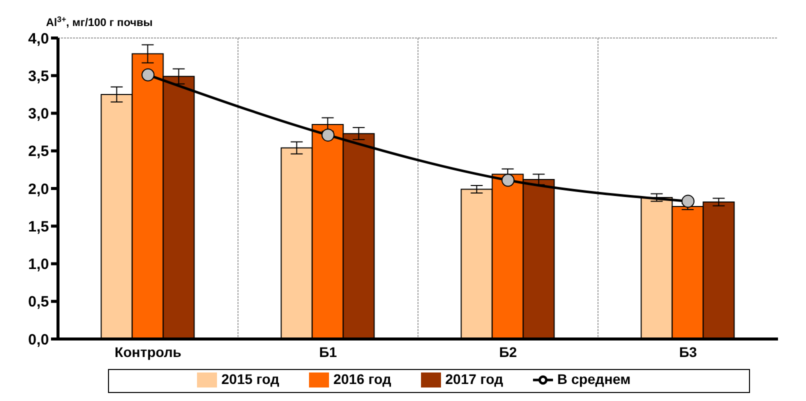 This screenshot has height=401, width=806. Describe the element at coordinates (38, 114) in the screenshot. I see `y-tick-label: 3,0` at that location.